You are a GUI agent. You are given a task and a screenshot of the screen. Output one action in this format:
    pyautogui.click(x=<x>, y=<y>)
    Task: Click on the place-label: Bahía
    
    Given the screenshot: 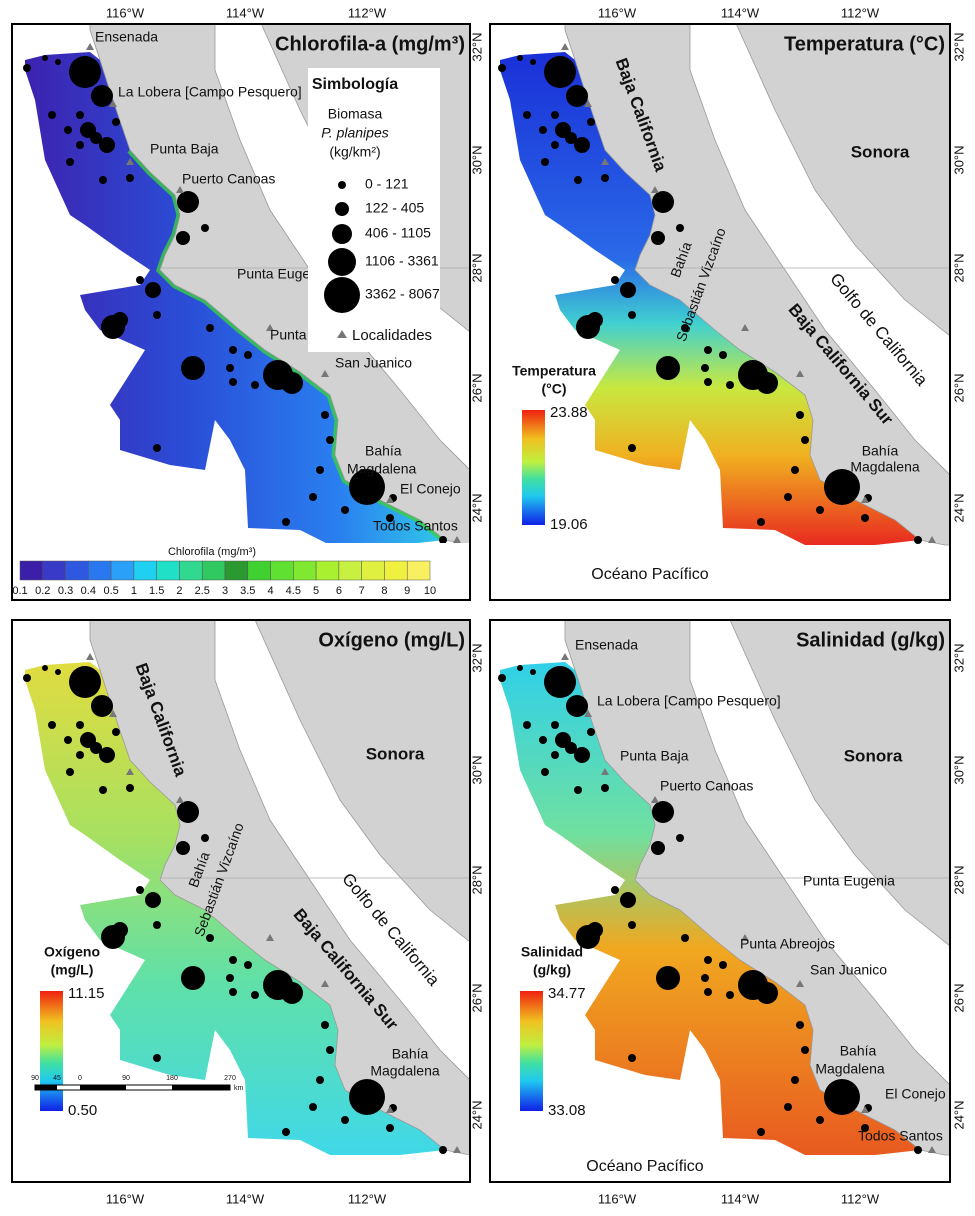 What is the action you would take?
    pyautogui.click(x=880, y=451)
    